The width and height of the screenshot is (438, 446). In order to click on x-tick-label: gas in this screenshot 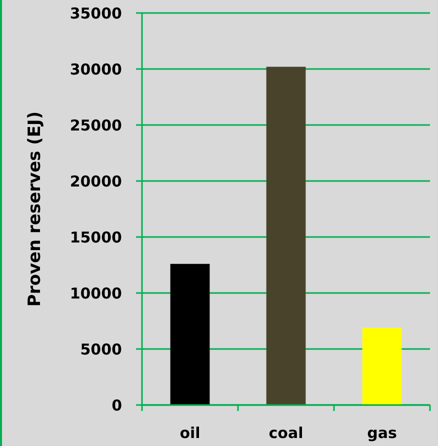, I will do `click(382, 433)`.